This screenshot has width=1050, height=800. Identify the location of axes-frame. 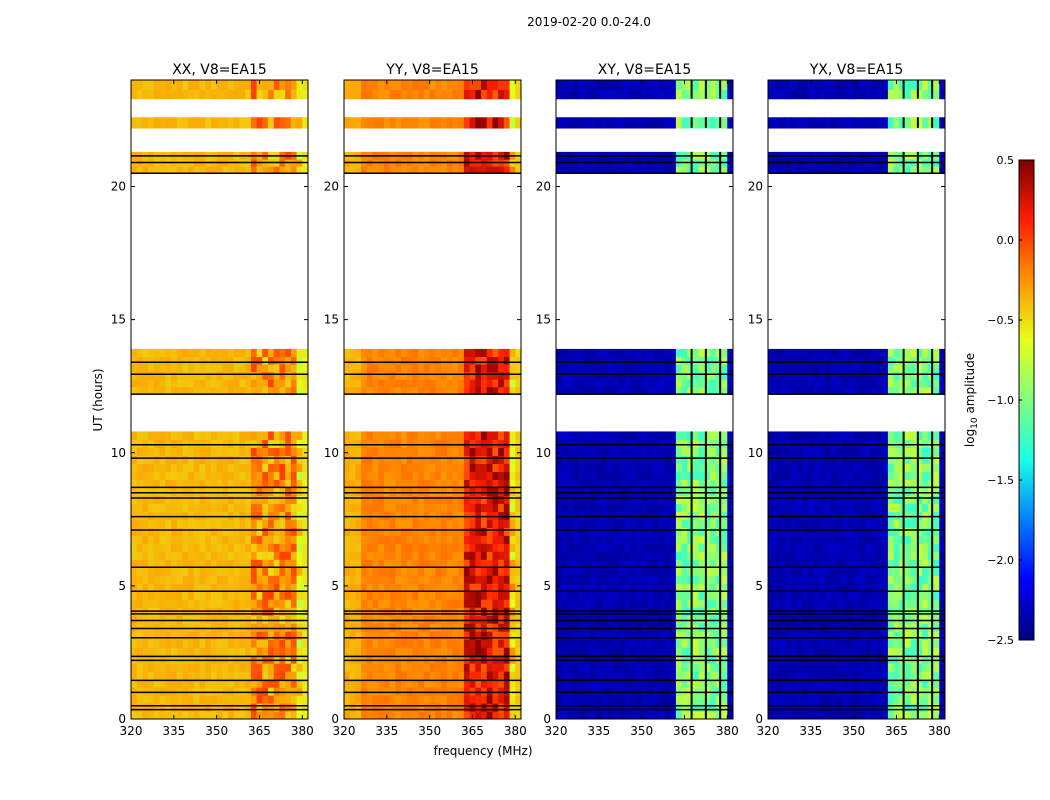
(219, 399).